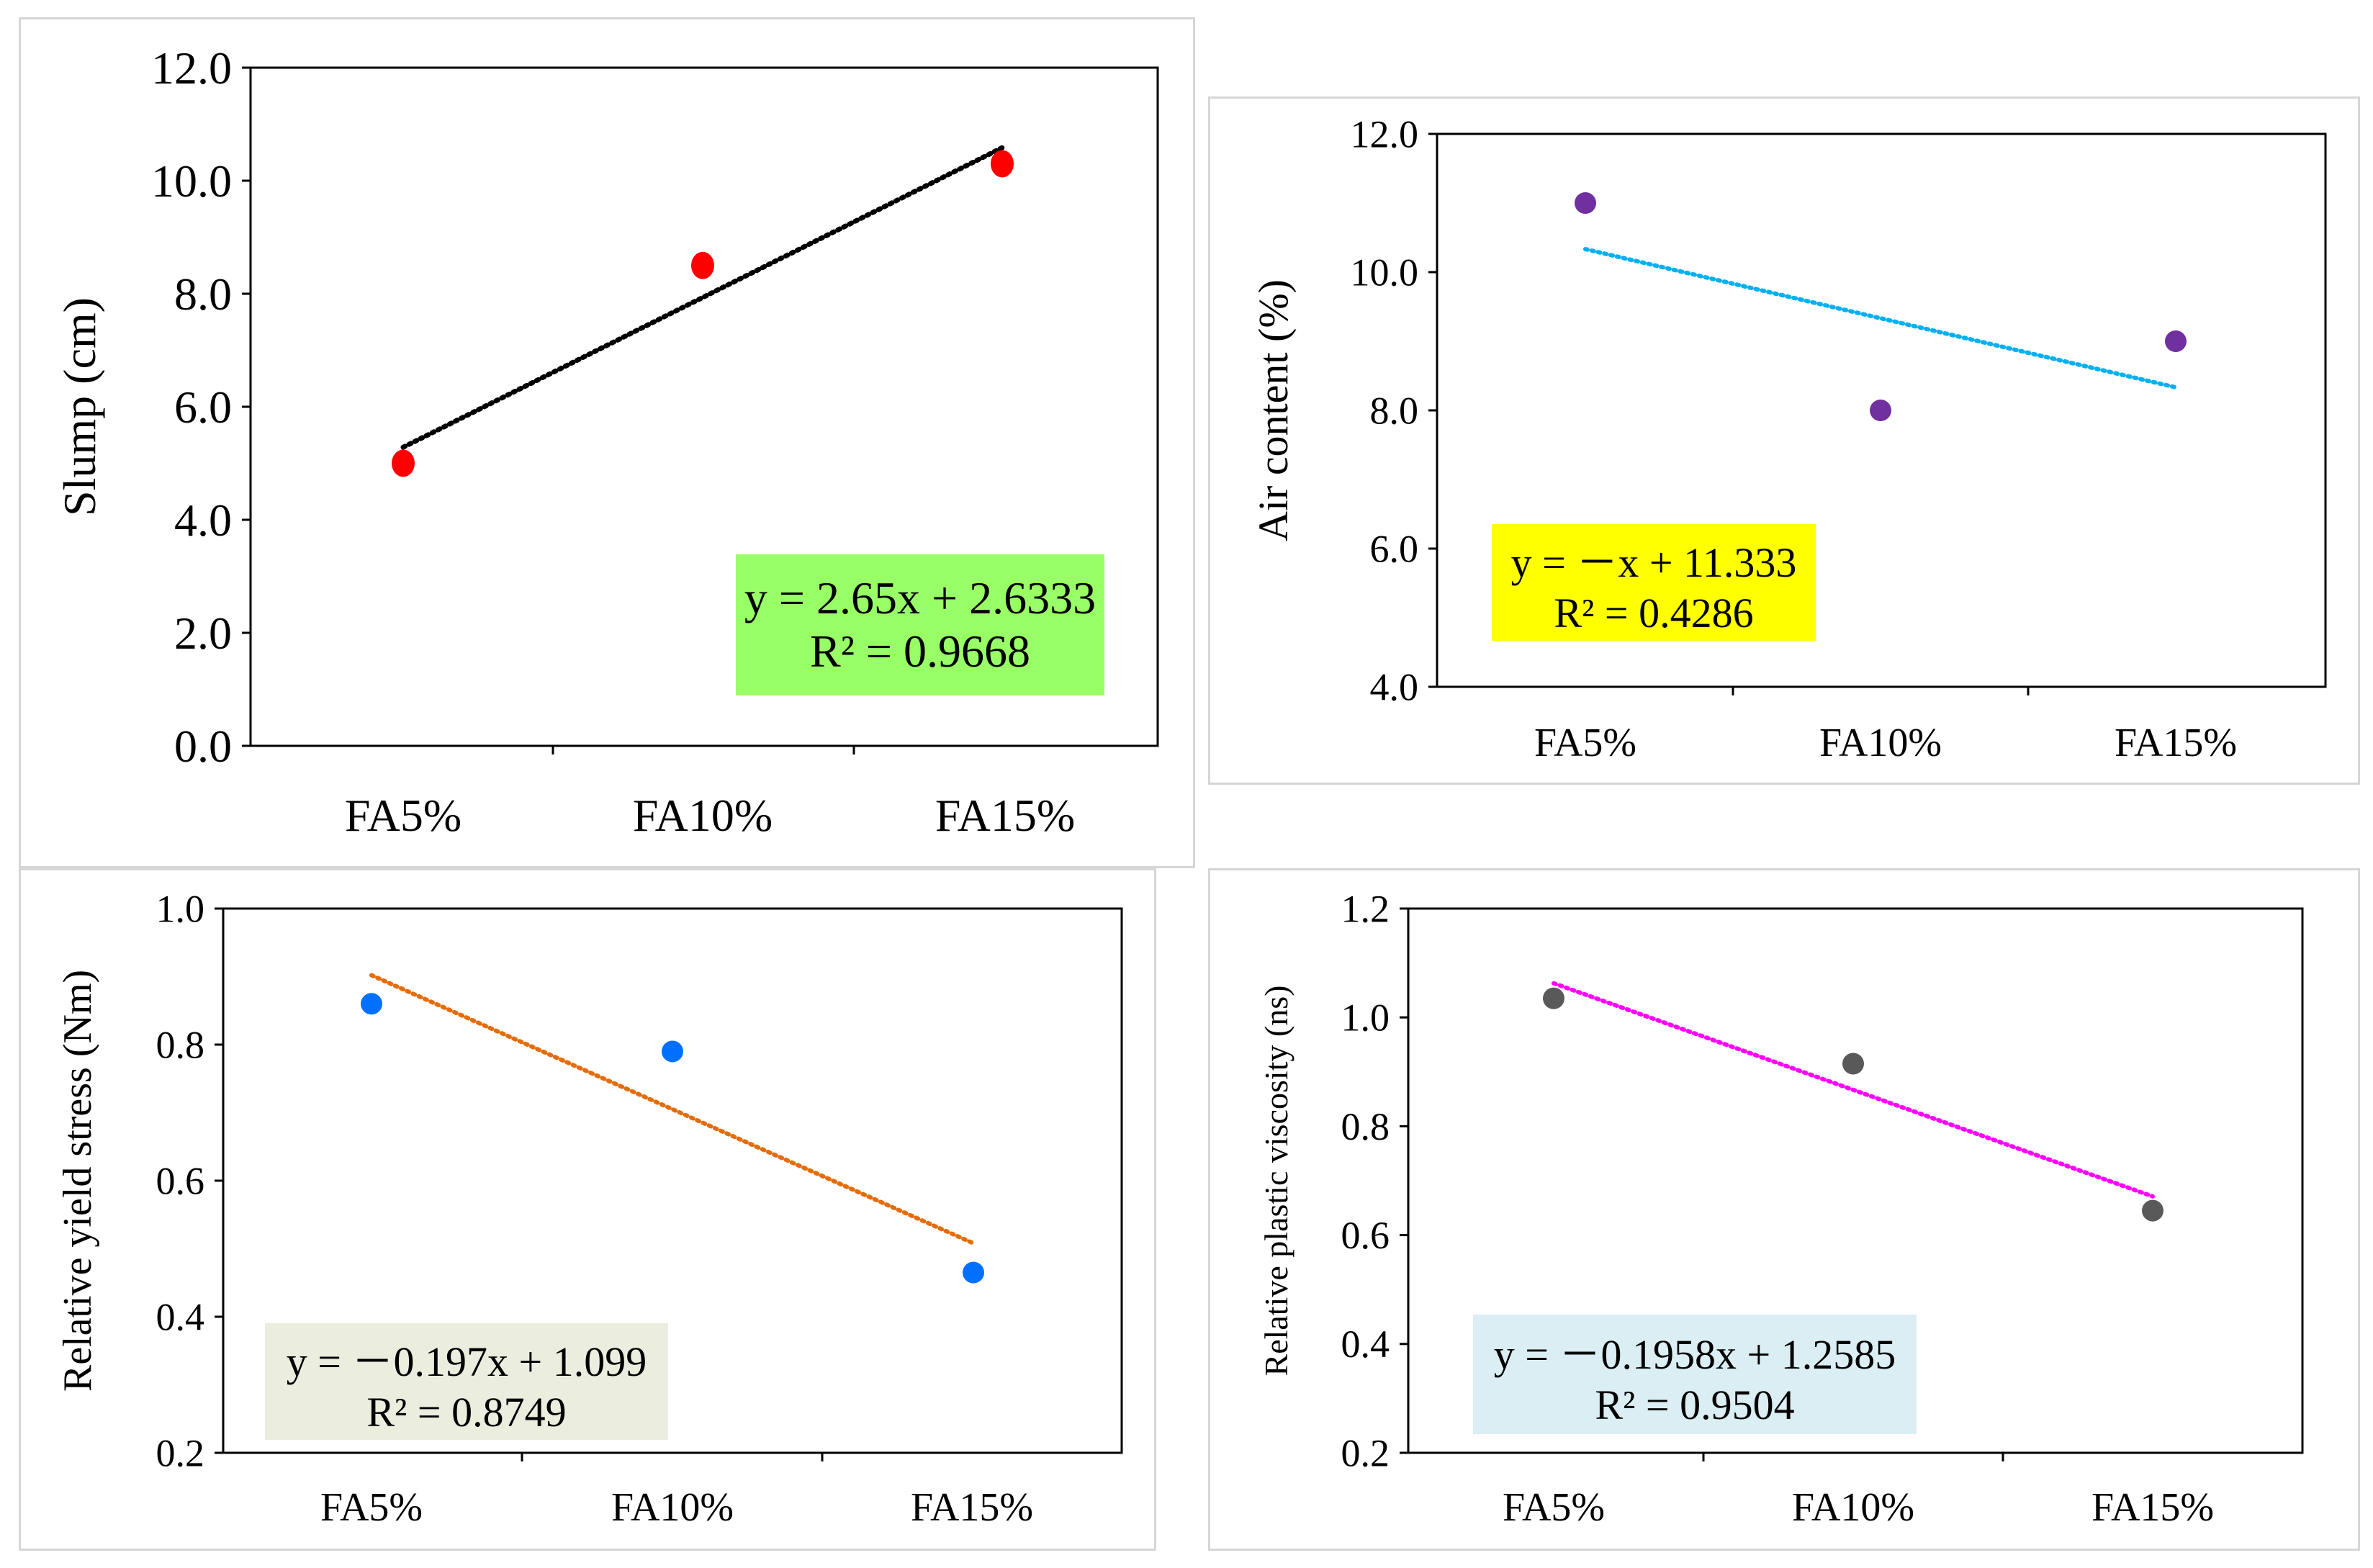 The image size is (2373, 1568). What do you see at coordinates (203, 746) in the screenshot?
I see `slump-y-tick-label: 0.0` at bounding box center [203, 746].